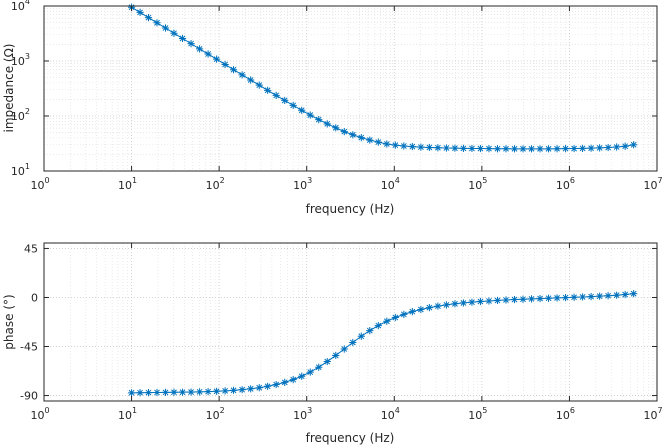 The height and width of the screenshot is (447, 669). I want to click on y-tick-label: -90, so click(29, 396).